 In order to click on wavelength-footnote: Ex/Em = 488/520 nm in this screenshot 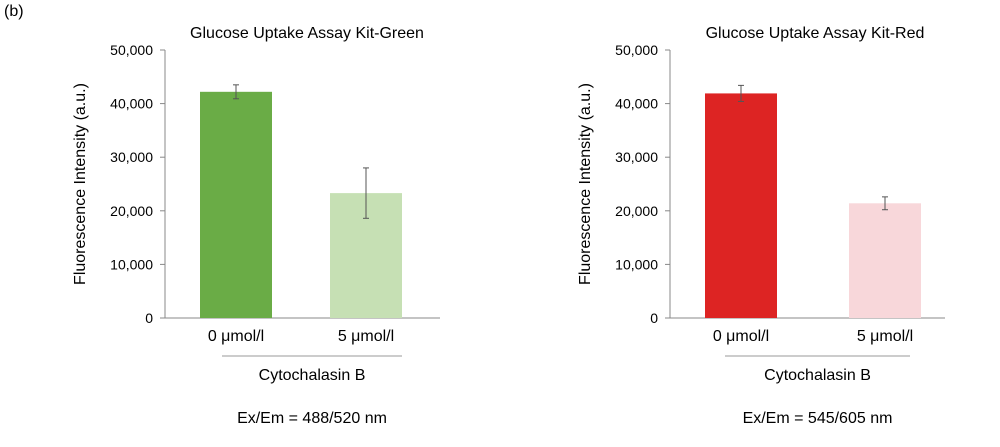, I will do `click(312, 418)`.